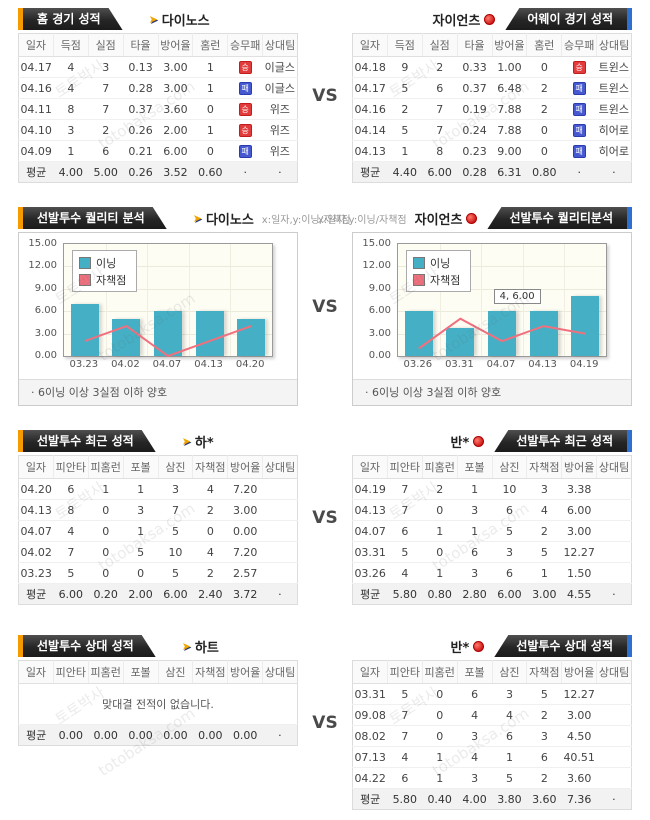 The height and width of the screenshot is (820, 650). Describe the element at coordinates (405, 172) in the screenshot. I see `average-cell: 4.40` at that location.